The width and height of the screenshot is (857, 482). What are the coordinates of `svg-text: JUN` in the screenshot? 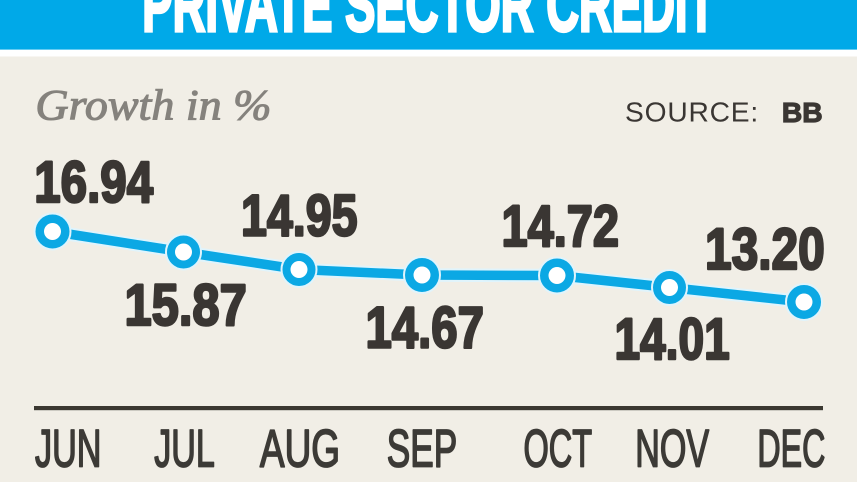 It's located at (68, 448).